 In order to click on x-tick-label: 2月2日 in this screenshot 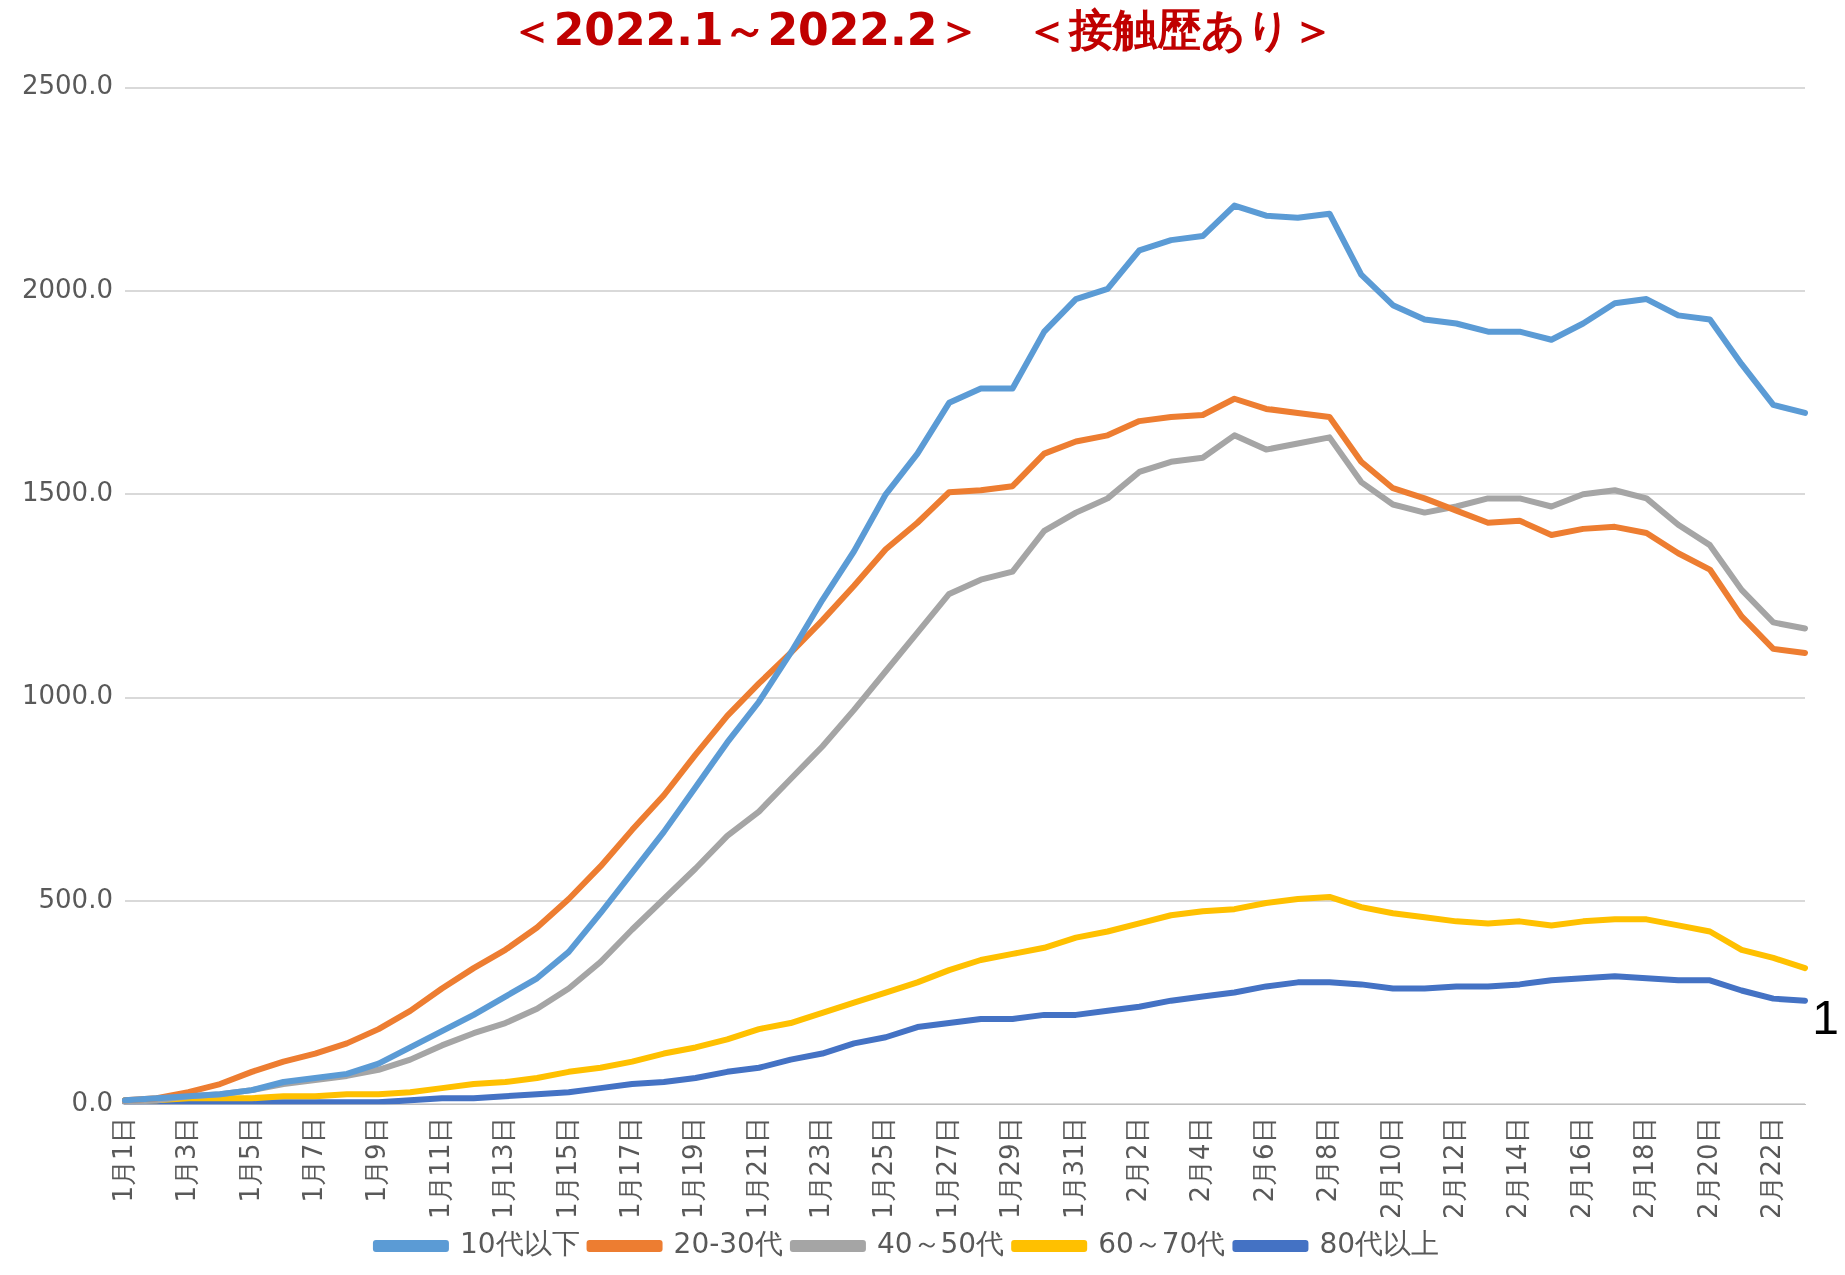, I will do `click(1137, 1160)`.